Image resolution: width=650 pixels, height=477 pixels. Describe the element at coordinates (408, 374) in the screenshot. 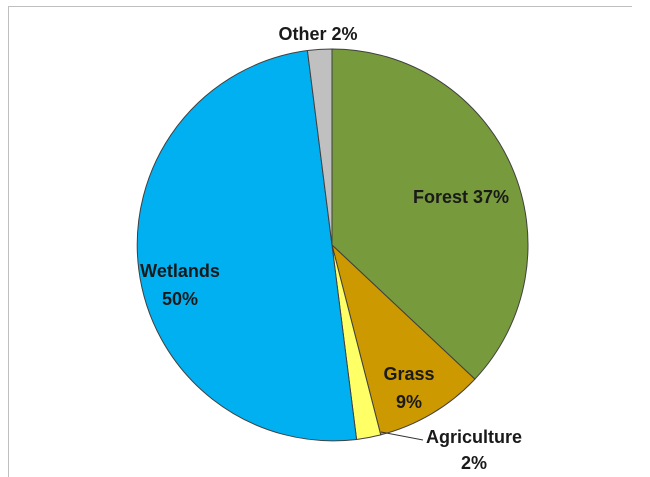

I see `label-grass-name: Grass` at that location.